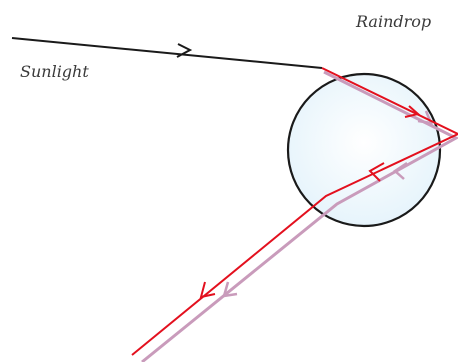 Image resolution: width=458 pixels, height=362 pixels. What do you see at coordinates (364, 150) in the screenshot?
I see `raindrop-circle` at bounding box center [364, 150].